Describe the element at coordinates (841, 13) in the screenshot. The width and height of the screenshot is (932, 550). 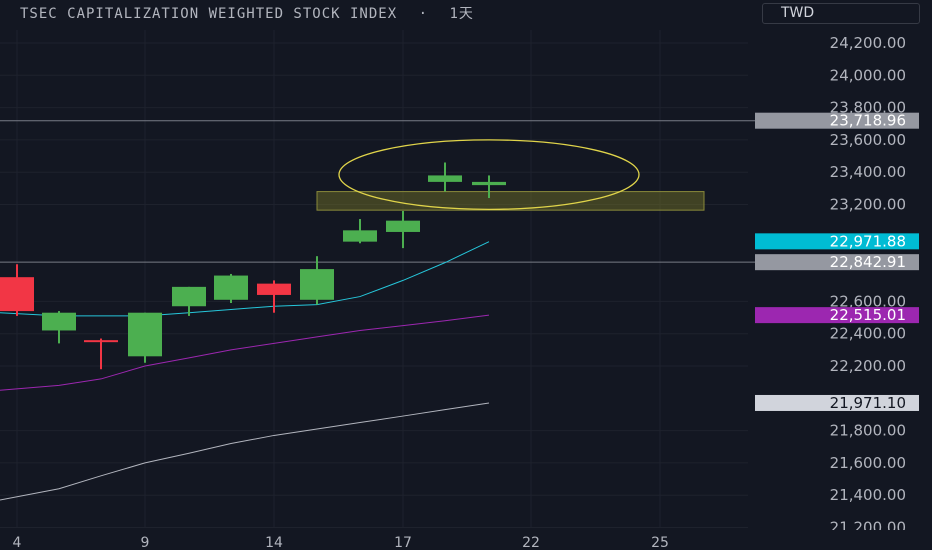
I see `currency-selector: TWD` at that location.